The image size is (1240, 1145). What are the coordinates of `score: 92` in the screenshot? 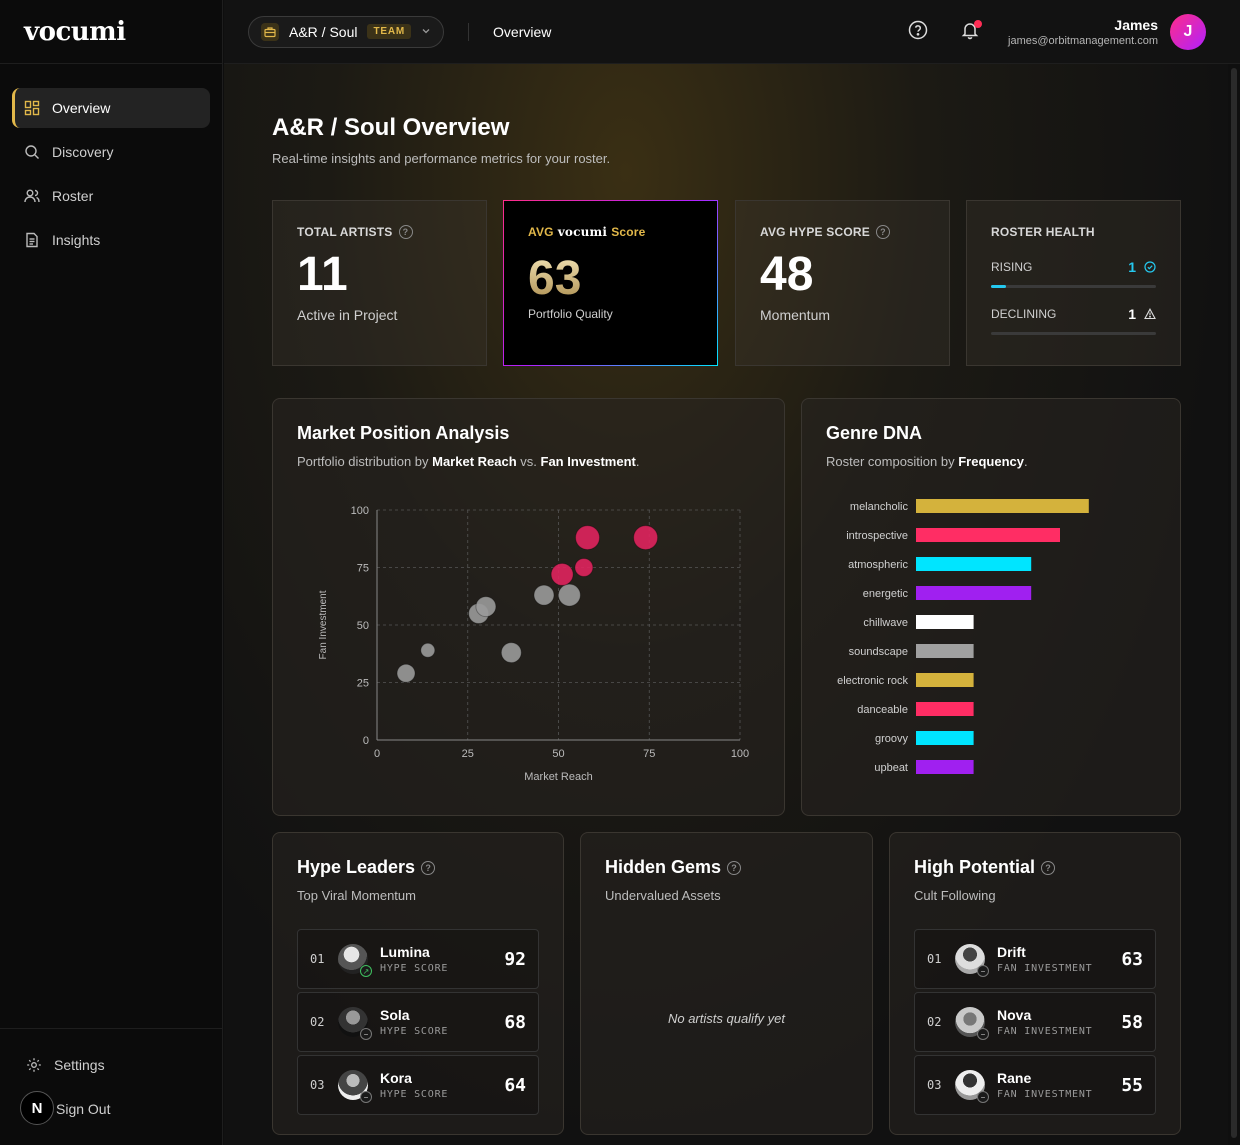 It's located at (515, 959).